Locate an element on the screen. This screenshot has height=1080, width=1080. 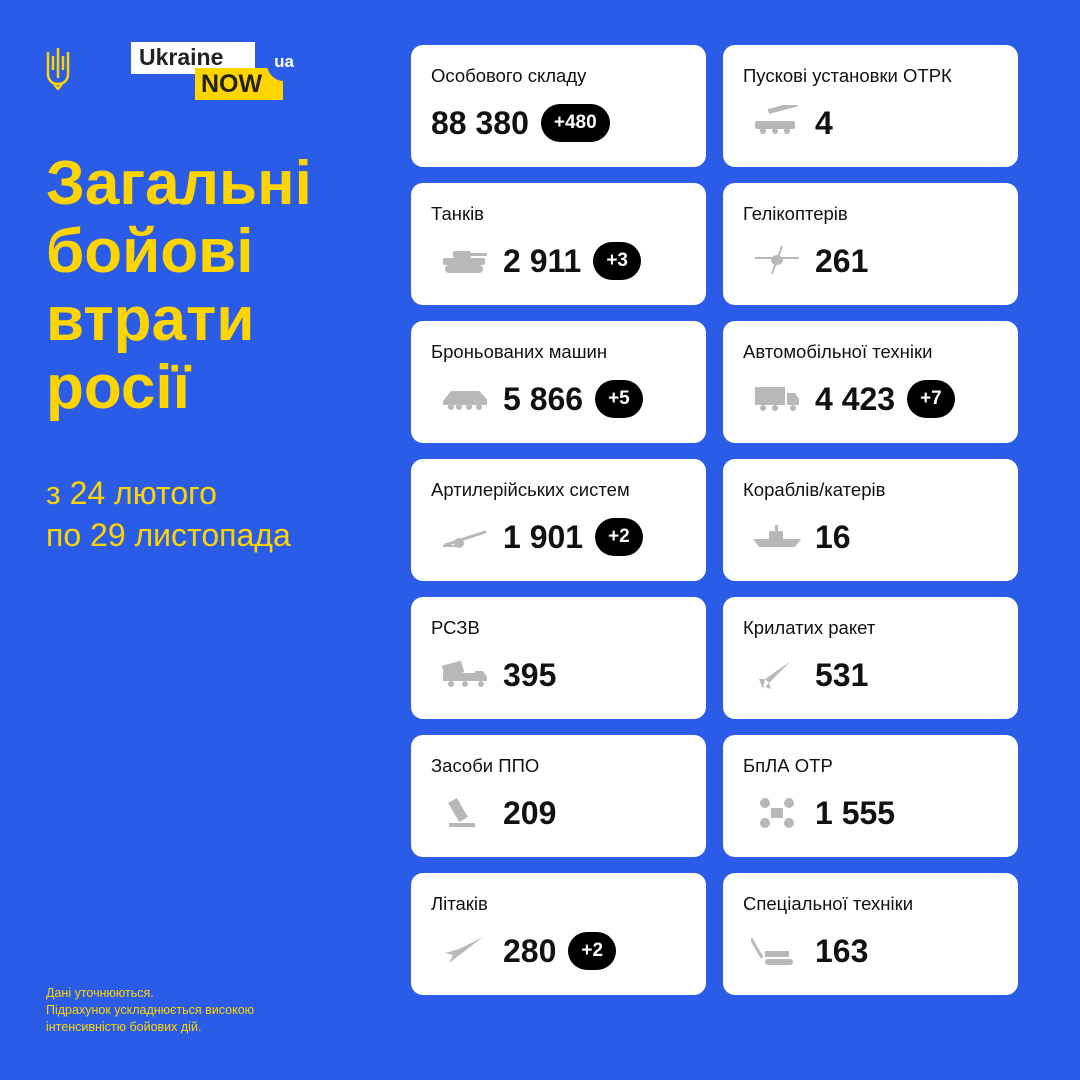
stat-delta-badge: +3 is located at coordinates (617, 261).